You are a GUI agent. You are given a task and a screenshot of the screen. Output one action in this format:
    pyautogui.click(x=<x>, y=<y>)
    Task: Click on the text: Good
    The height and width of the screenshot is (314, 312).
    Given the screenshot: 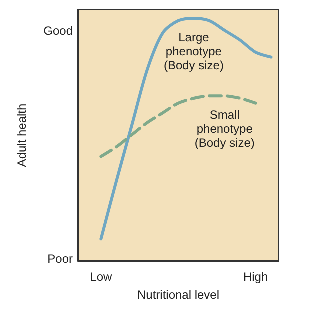 What is the action you would take?
    pyautogui.click(x=59, y=31)
    